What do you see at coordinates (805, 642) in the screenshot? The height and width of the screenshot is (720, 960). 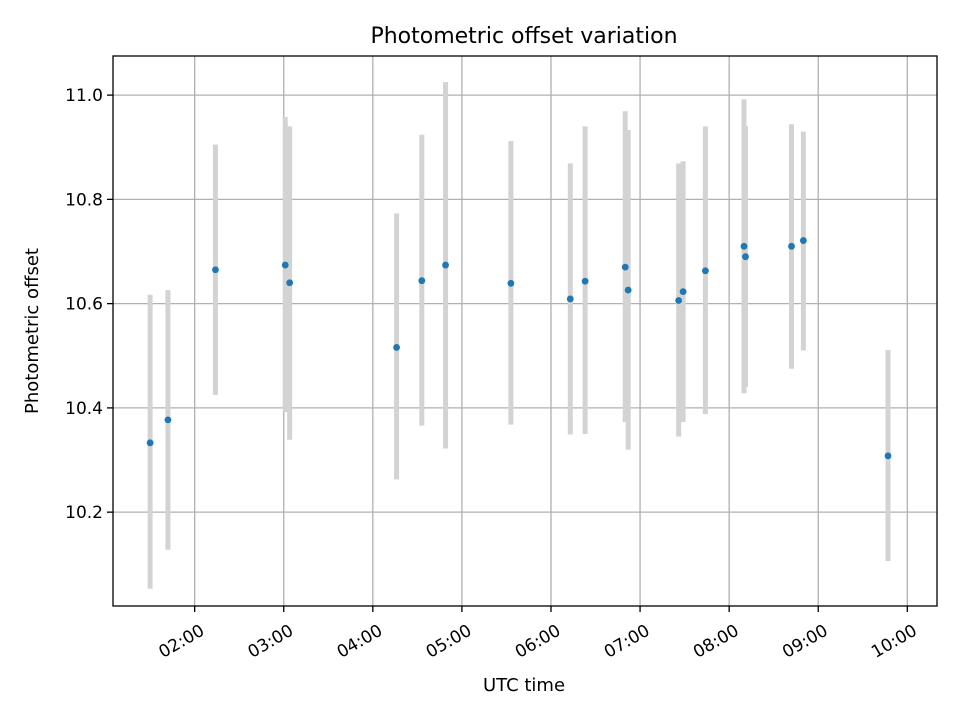 I see `x-tick-label: 09:00` at bounding box center [805, 642].